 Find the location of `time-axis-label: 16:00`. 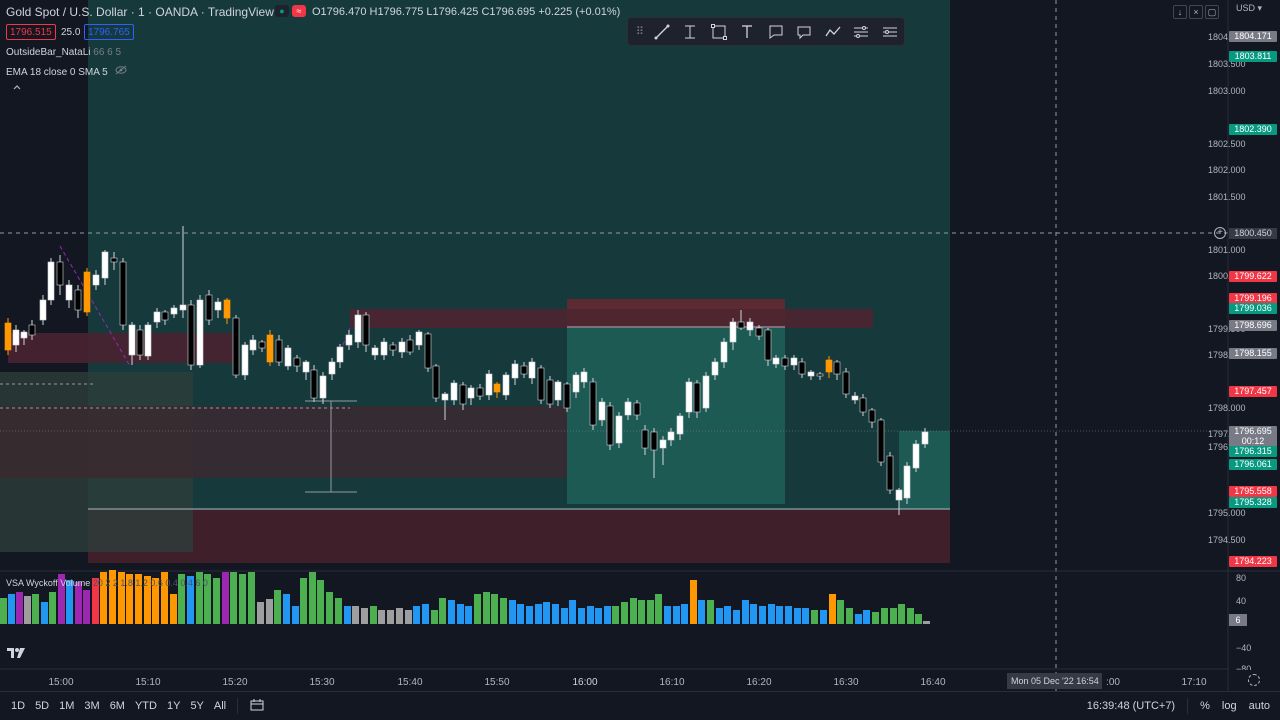

time-axis-label: 16:00 is located at coordinates (585, 682).